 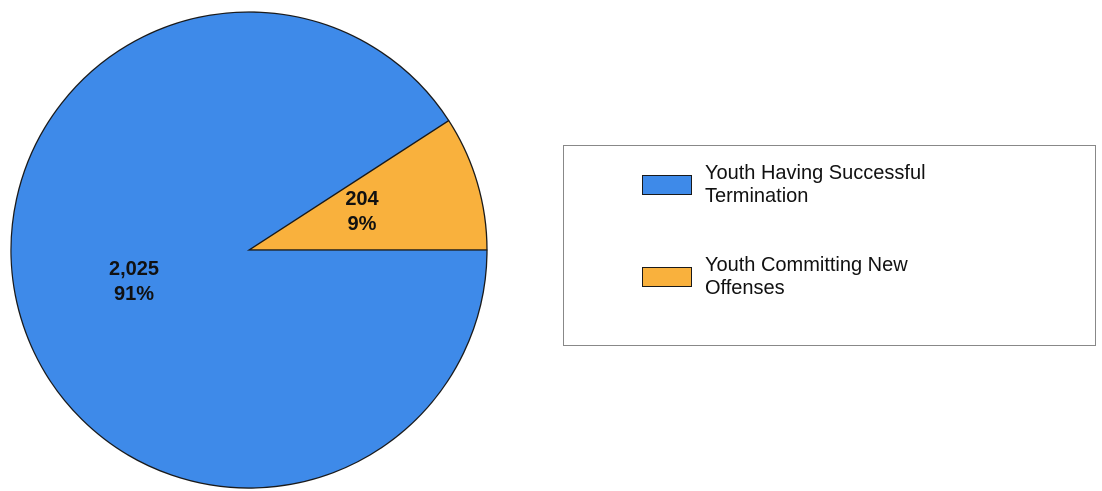 I want to click on slice-percent-label: 91%, so click(x=134, y=294).